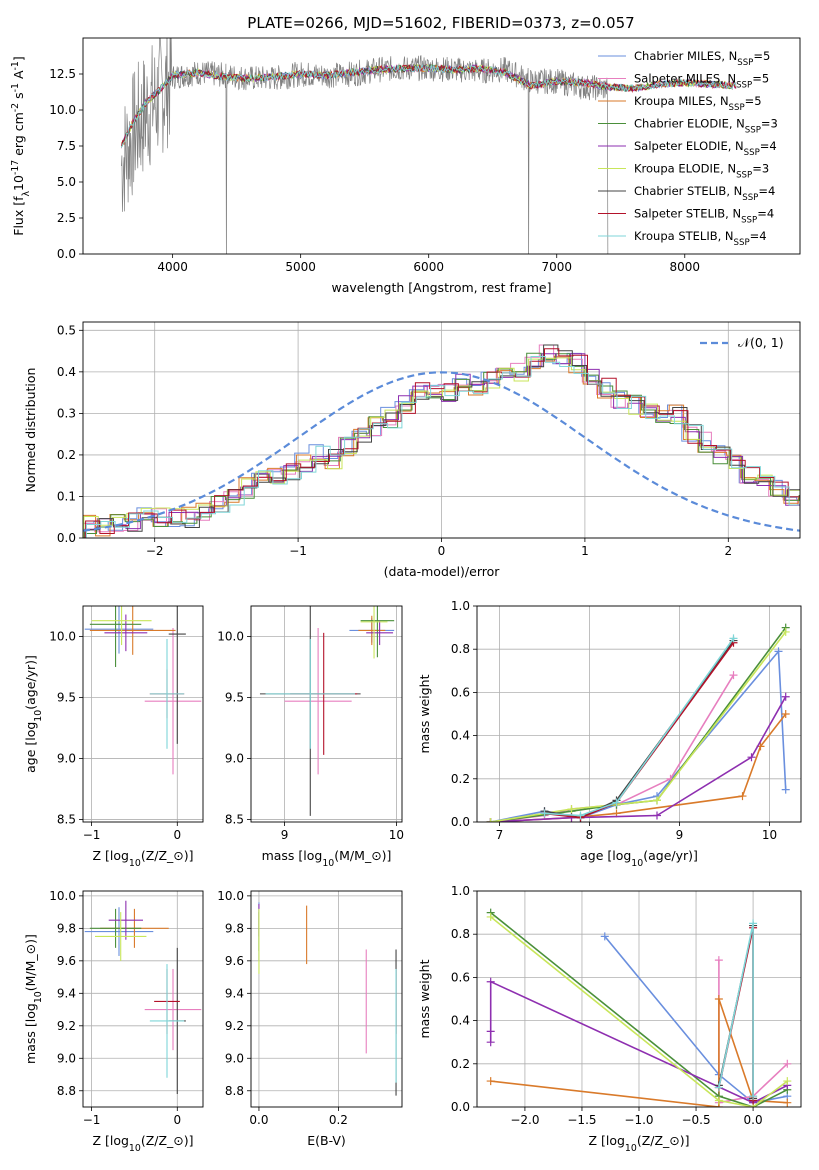 This screenshot has height=1170, width=819. I want to click on x-tick-label: 0, so click(177, 1120).